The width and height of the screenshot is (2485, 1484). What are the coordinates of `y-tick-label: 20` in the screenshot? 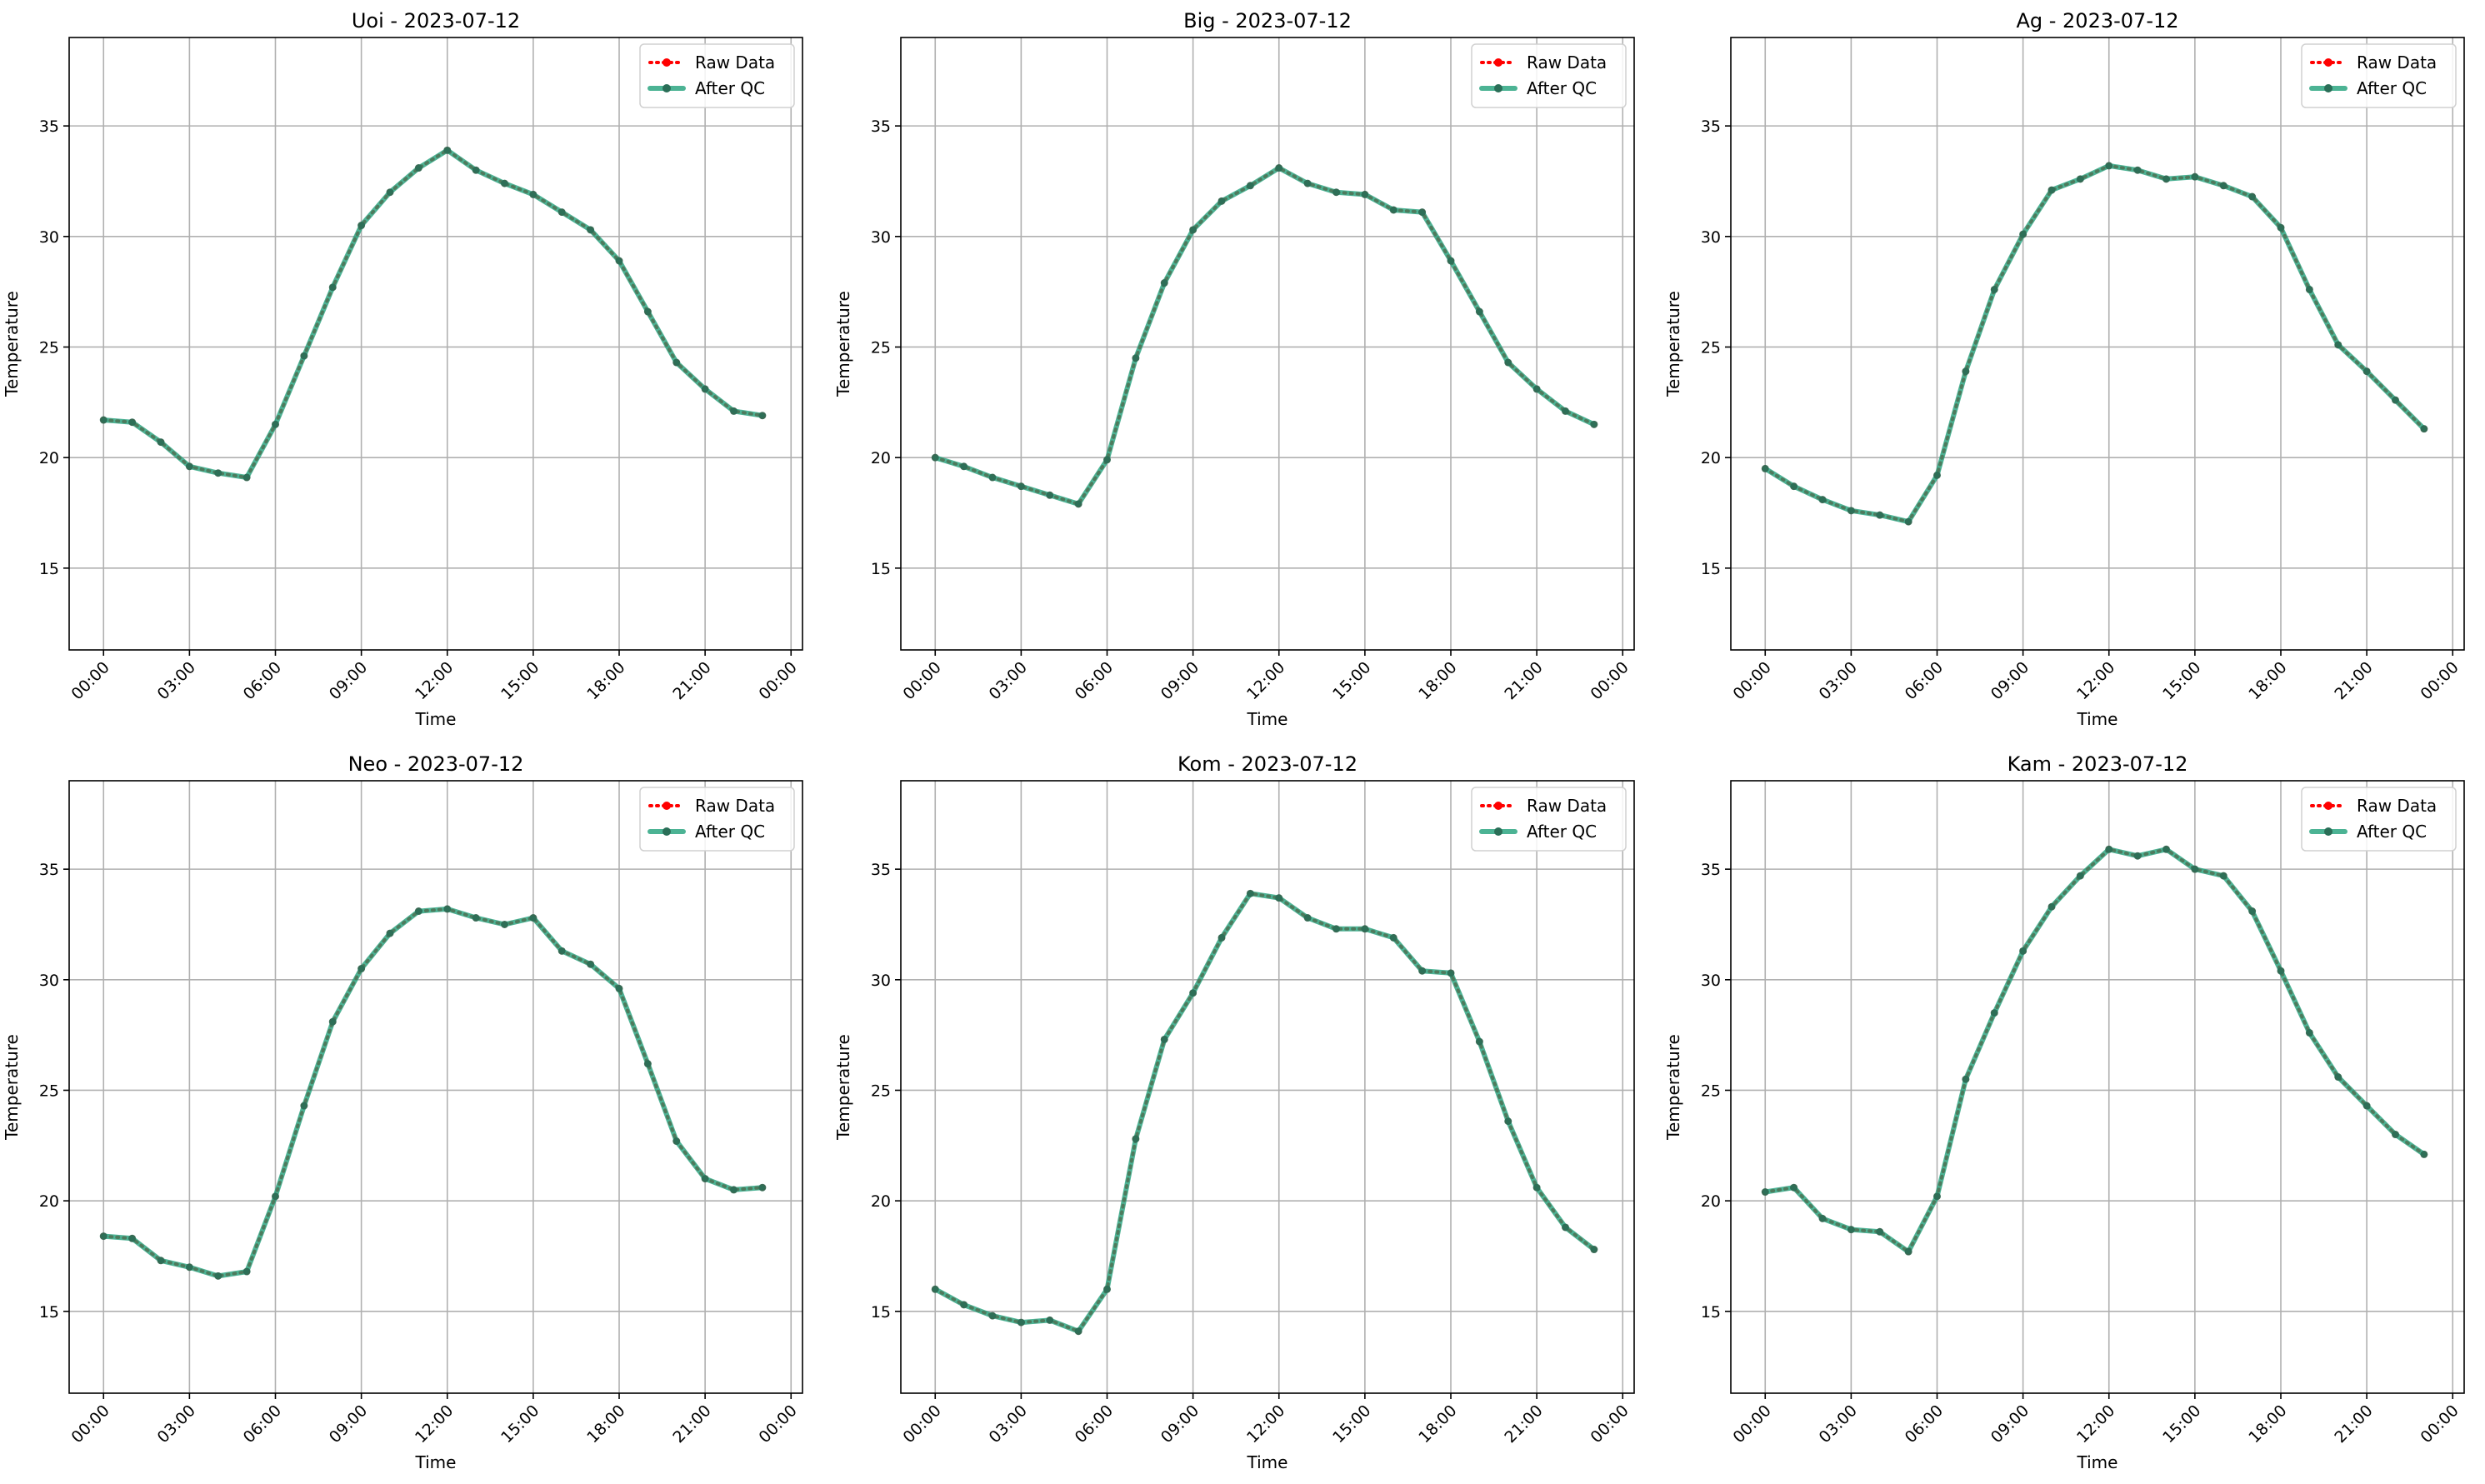 It's located at (49, 458).